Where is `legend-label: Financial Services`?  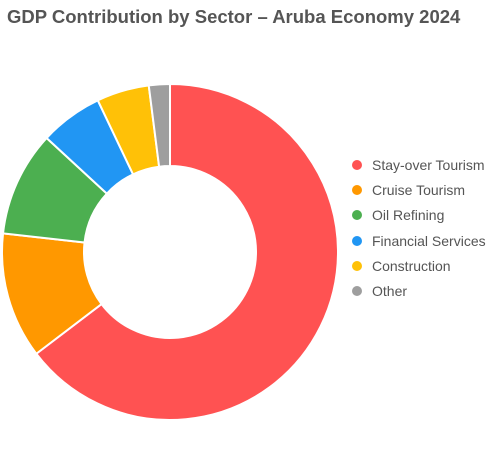
legend-label: Financial Services is located at coordinates (429, 240).